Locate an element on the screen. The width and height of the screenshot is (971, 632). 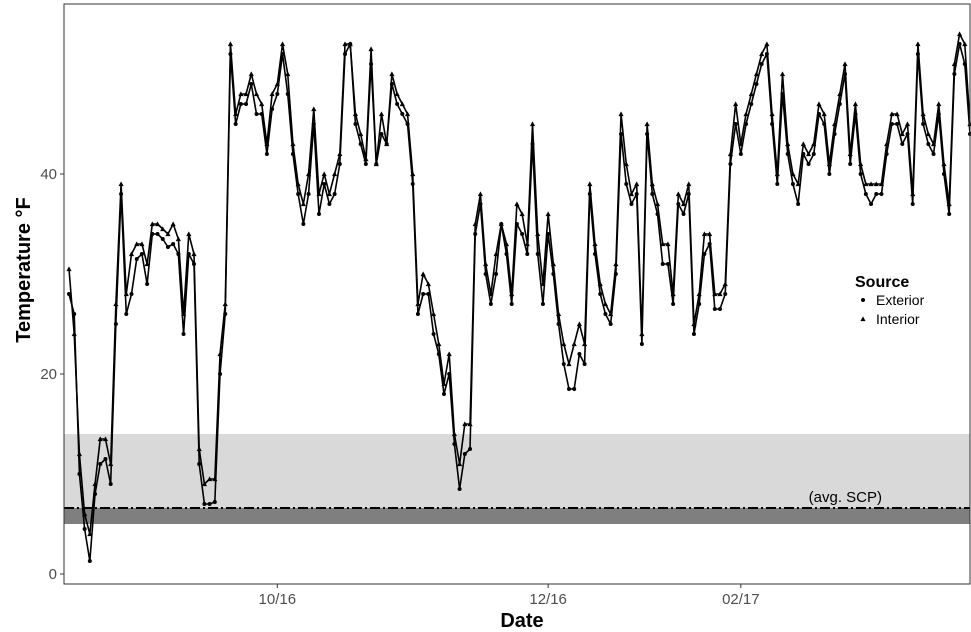
avg-scp-line-group: (avg. SCP) is located at coordinates (517, 499).